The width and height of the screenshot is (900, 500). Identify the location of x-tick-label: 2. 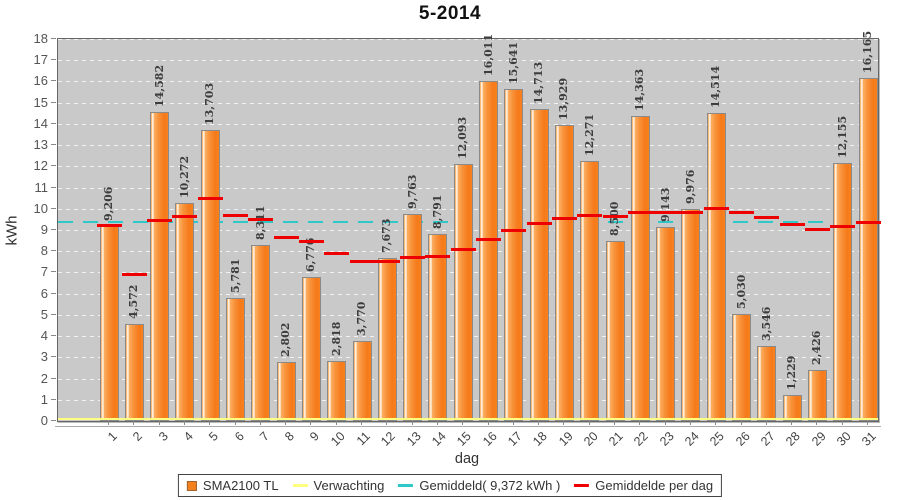
(138, 436).